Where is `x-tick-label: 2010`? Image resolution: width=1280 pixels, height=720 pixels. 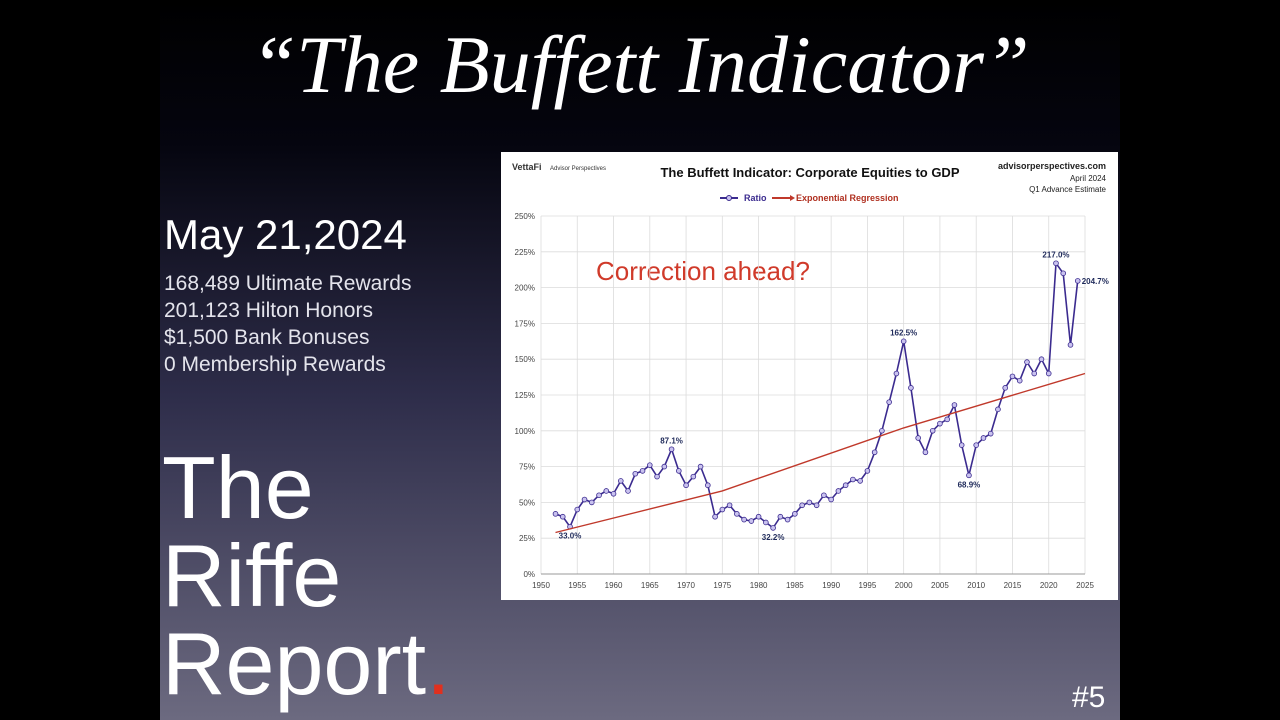 x-tick-label: 2010 is located at coordinates (976, 585).